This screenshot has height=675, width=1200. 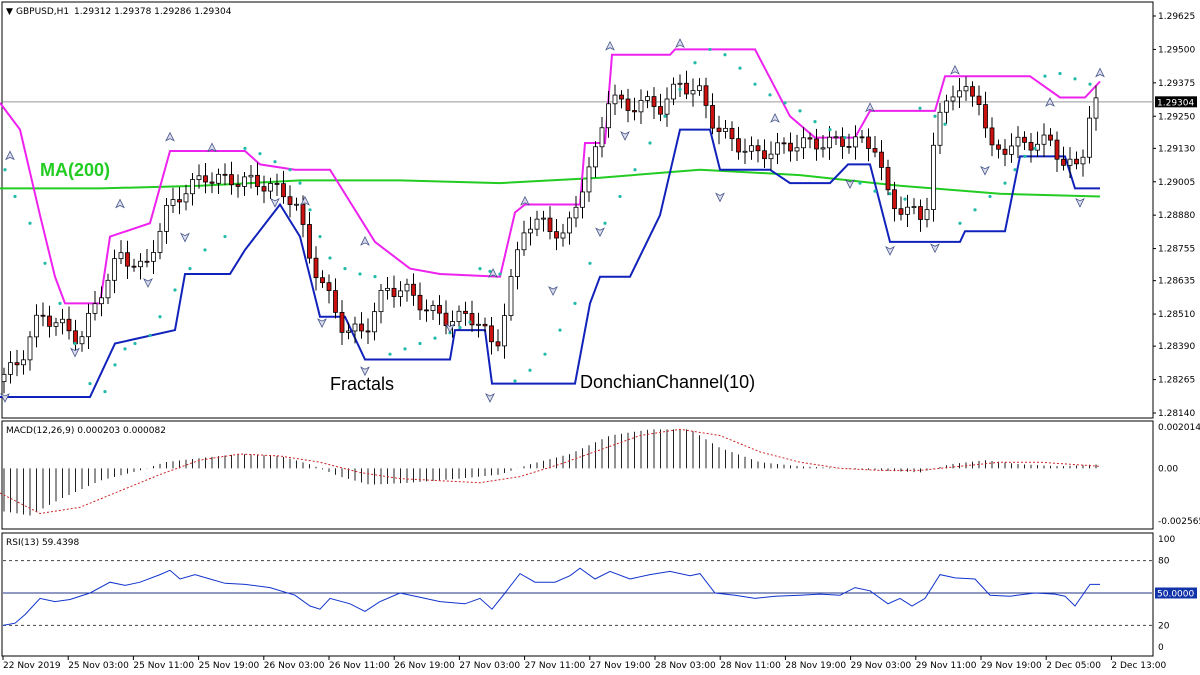 What do you see at coordinates (1176, 17) in the screenshot?
I see `price-tick-label: 1.29625` at bounding box center [1176, 17].